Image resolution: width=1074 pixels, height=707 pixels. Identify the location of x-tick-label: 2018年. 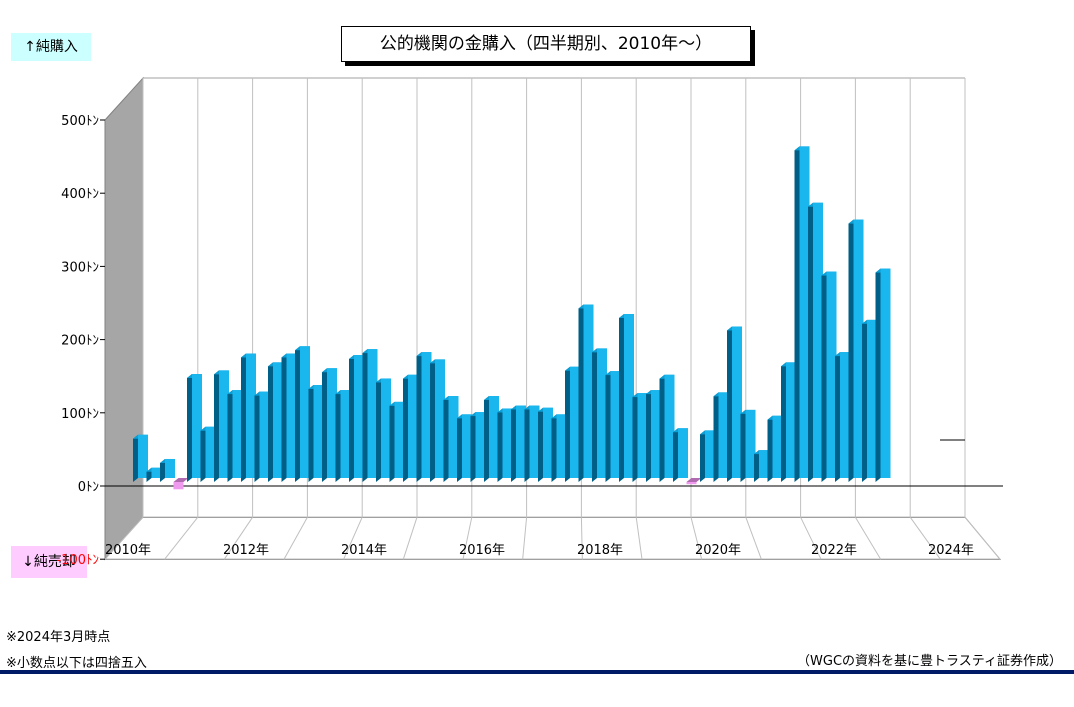
(600, 550).